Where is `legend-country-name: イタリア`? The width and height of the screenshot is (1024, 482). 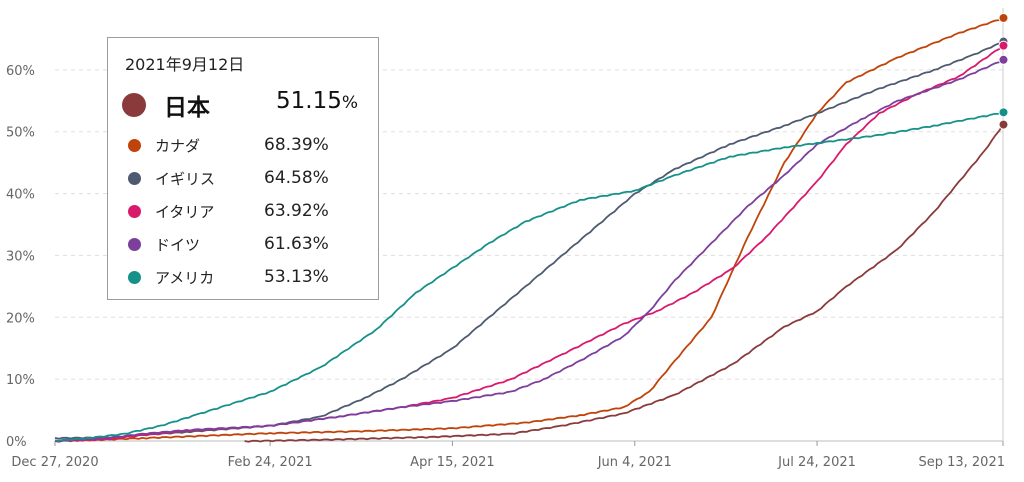
legend-country-name: イタリア is located at coordinates (185, 212).